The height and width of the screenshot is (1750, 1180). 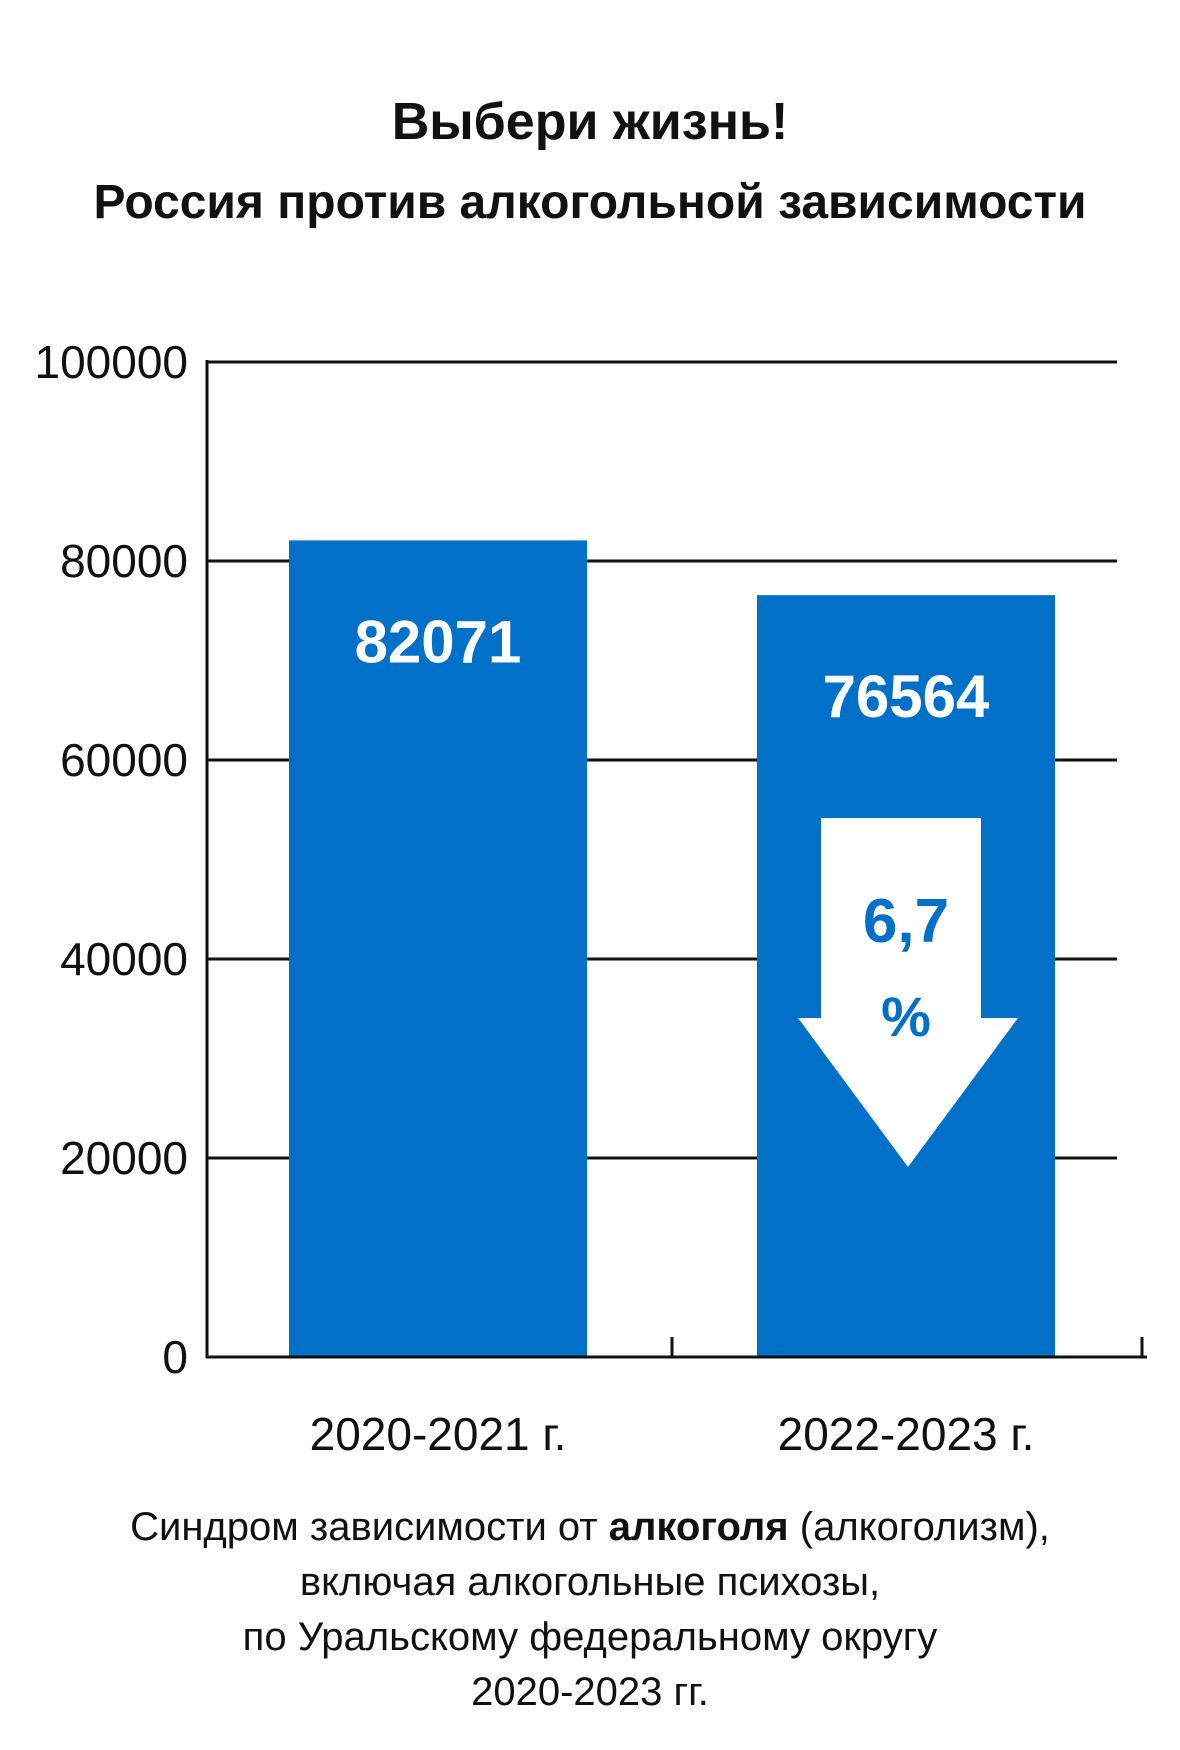 I want to click on down-arrow-icon, so click(x=908, y=992).